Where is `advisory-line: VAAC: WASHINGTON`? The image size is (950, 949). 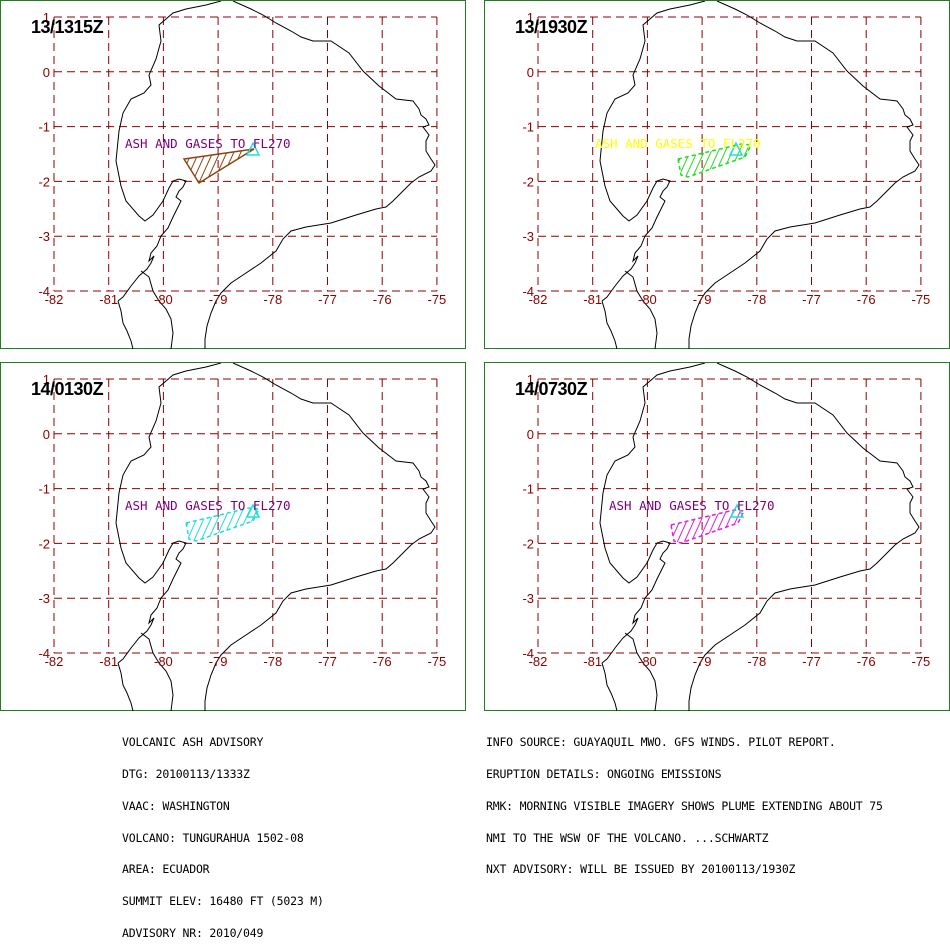 advisory-line: VAAC: WASHINGTON is located at coordinates (176, 805).